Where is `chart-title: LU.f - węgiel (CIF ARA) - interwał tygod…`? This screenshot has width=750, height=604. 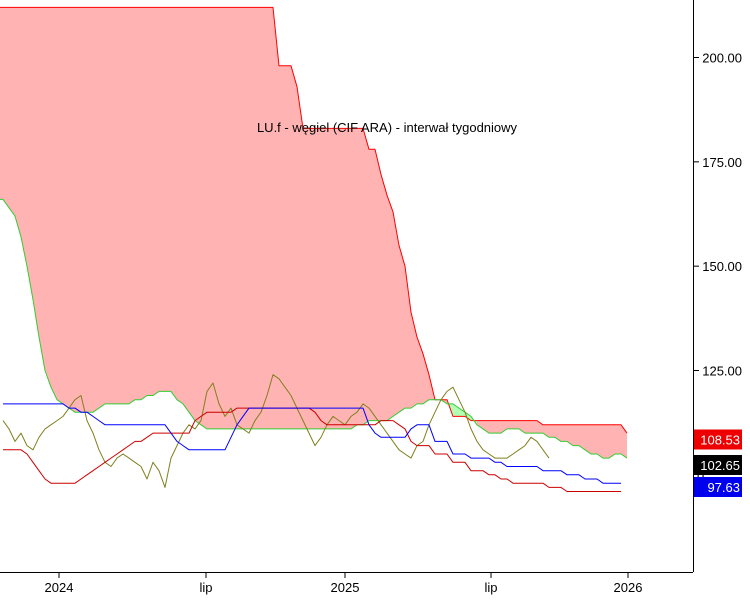 chart-title: LU.f - węgiel (CIF ARA) - interwał tygod… is located at coordinates (387, 127).